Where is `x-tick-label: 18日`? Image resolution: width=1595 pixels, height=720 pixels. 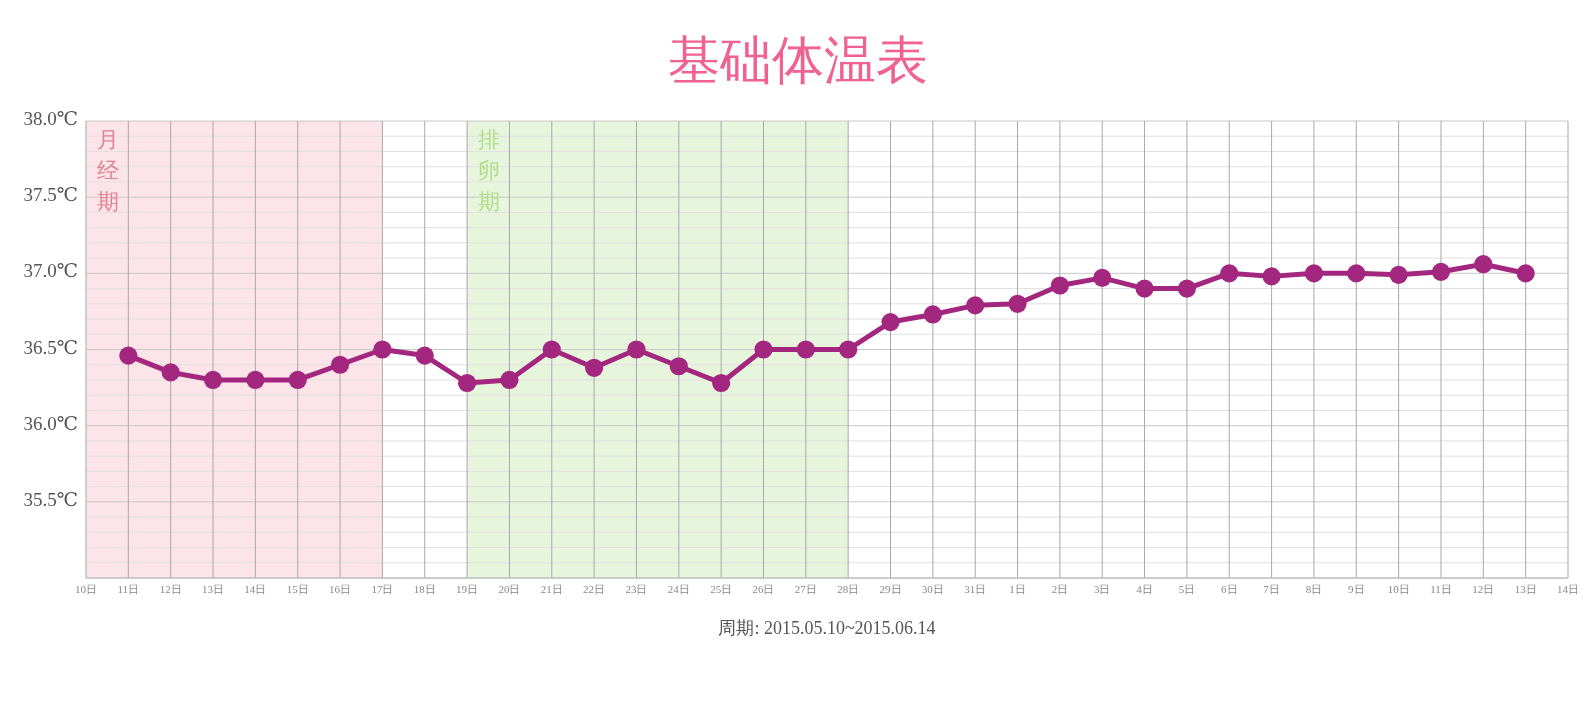 x-tick-label: 18日 is located at coordinates (424, 588).